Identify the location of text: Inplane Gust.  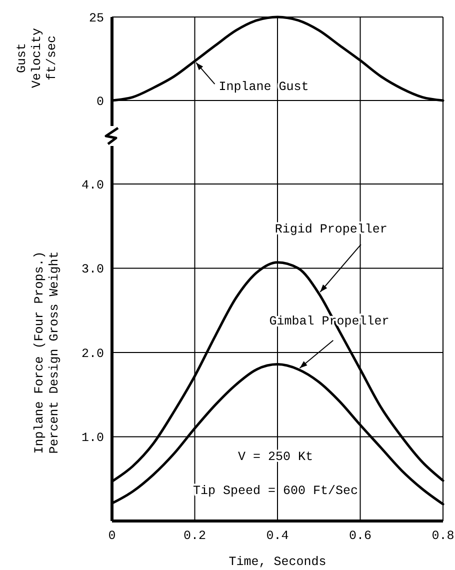
(263, 87).